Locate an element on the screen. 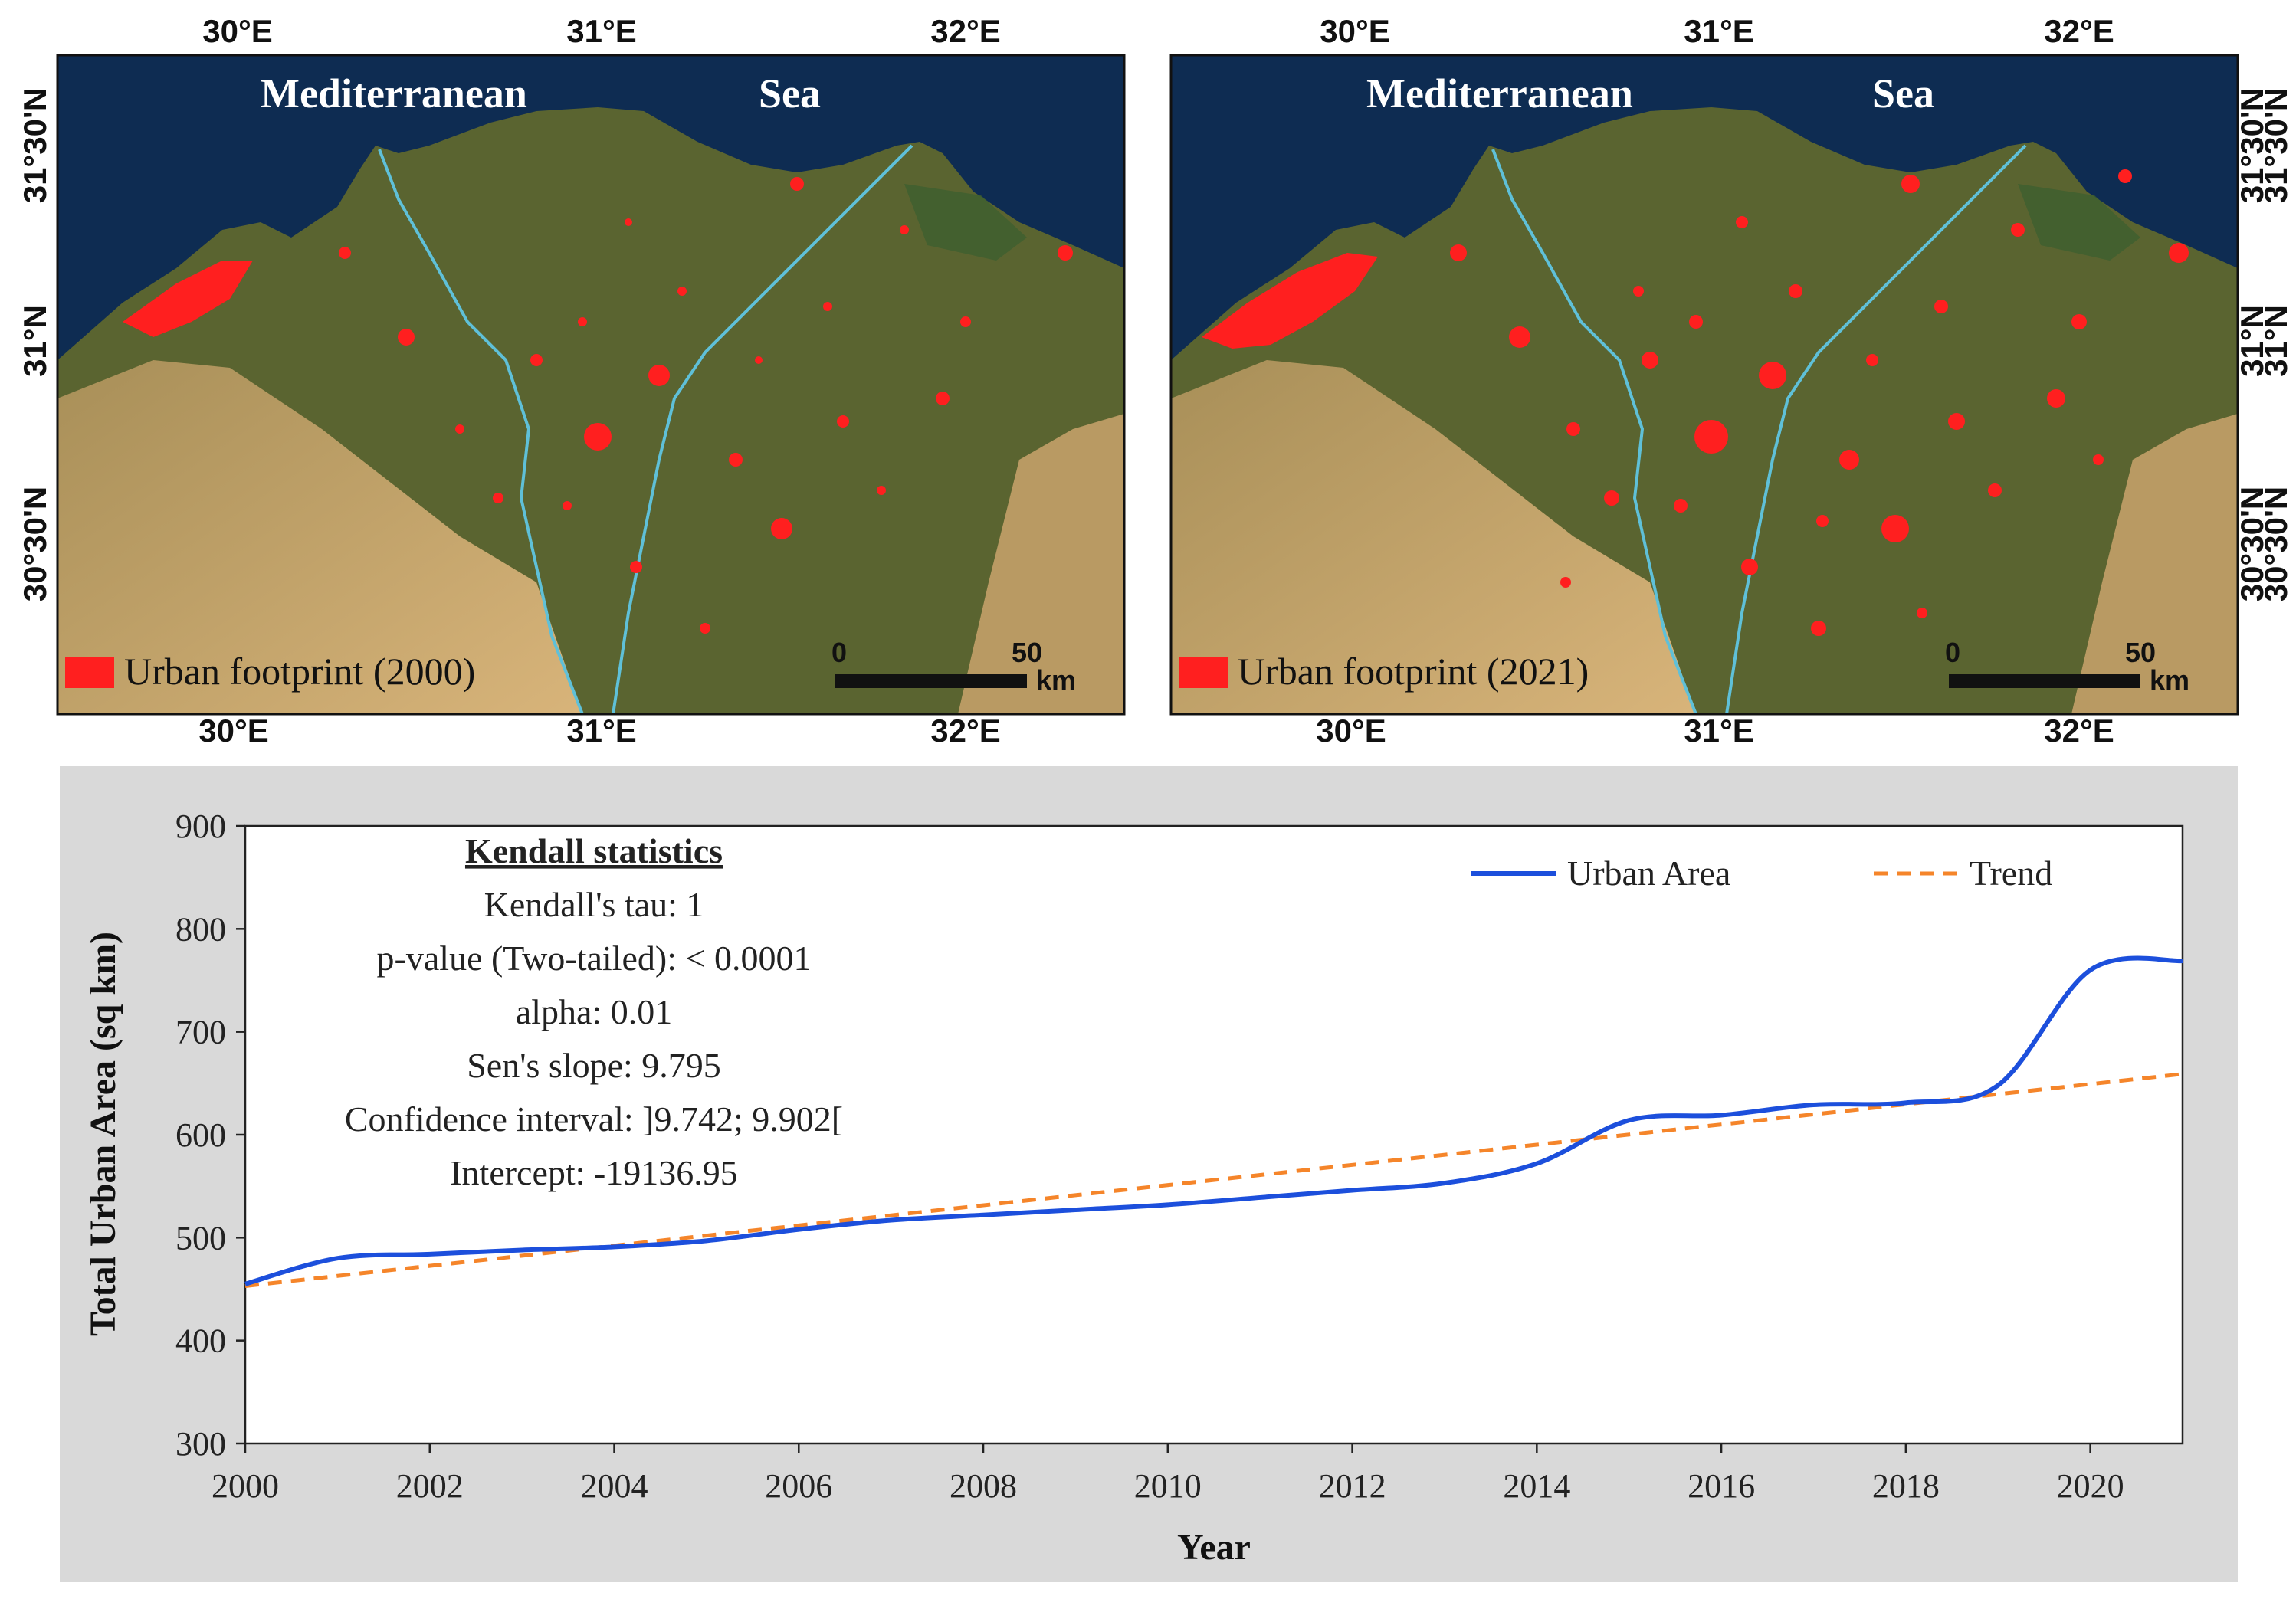 This screenshot has height=1609, width=2296. x-tick-label: 2004 is located at coordinates (614, 1486).